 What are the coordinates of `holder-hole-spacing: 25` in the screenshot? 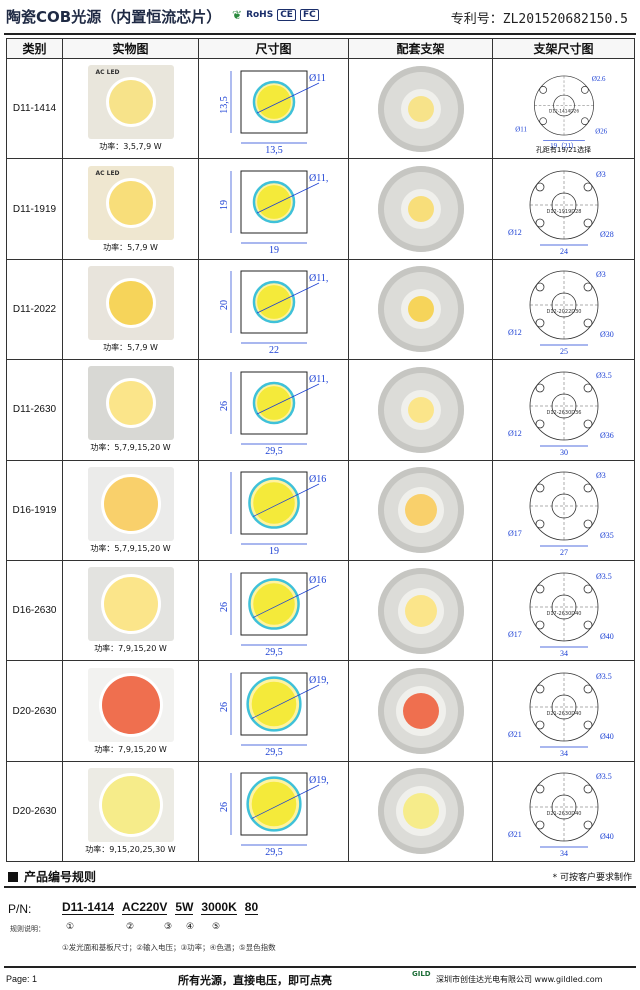 It's located at (564, 351).